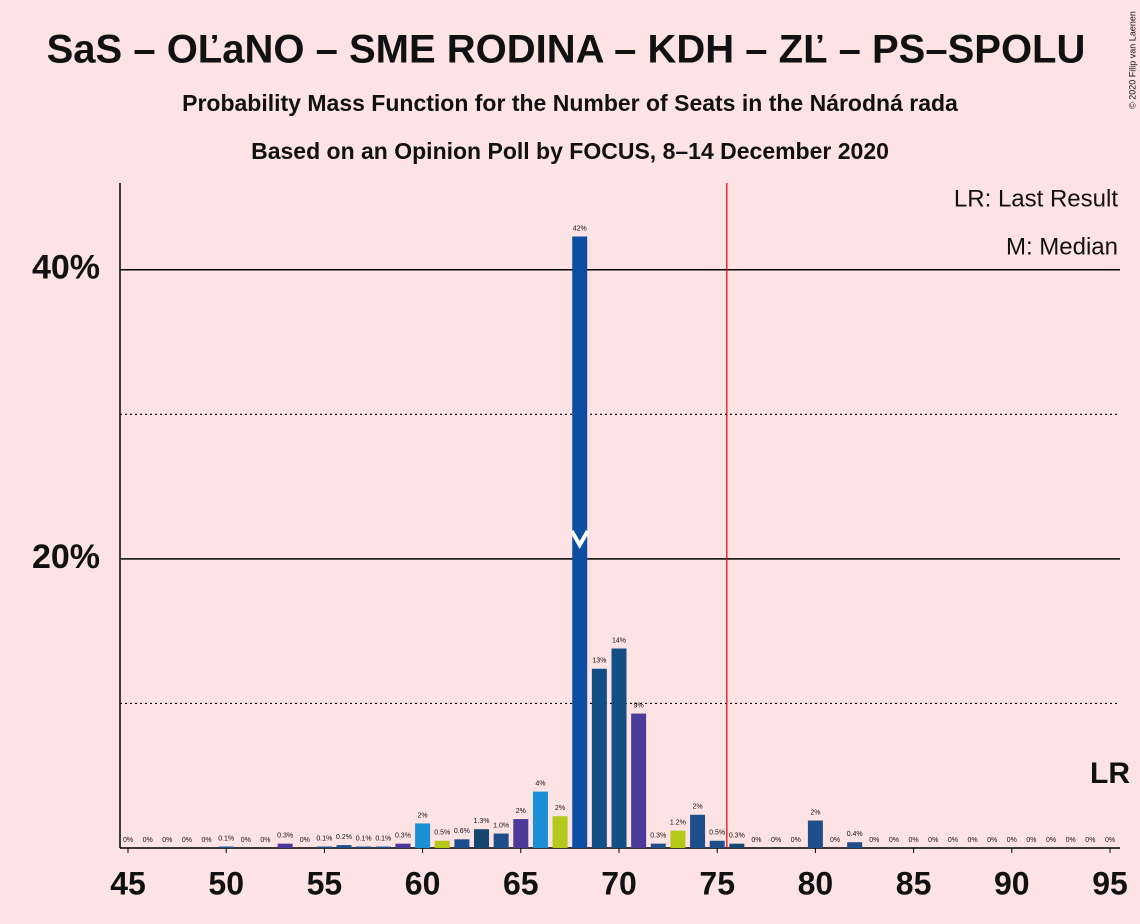  Describe the element at coordinates (521, 883) in the screenshot. I see `x-tick-label: 65` at that location.